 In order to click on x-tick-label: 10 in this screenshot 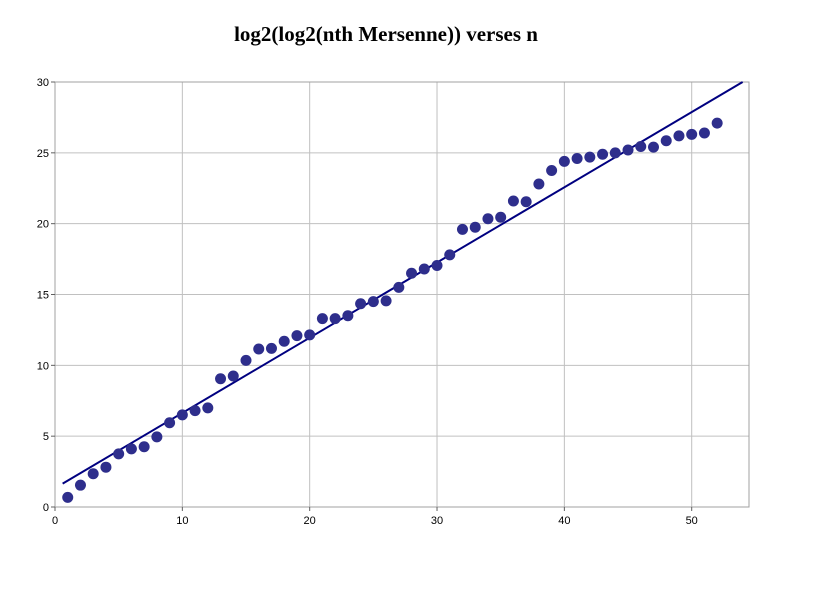, I will do `click(182, 521)`.